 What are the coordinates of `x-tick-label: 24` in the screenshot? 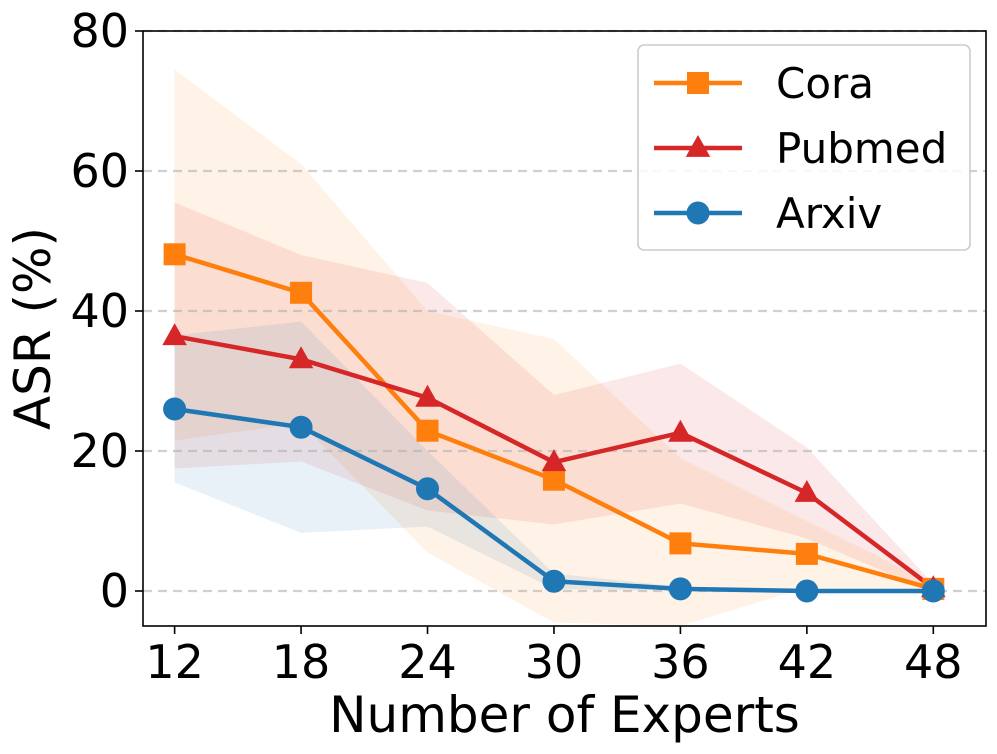 It's located at (427, 662).